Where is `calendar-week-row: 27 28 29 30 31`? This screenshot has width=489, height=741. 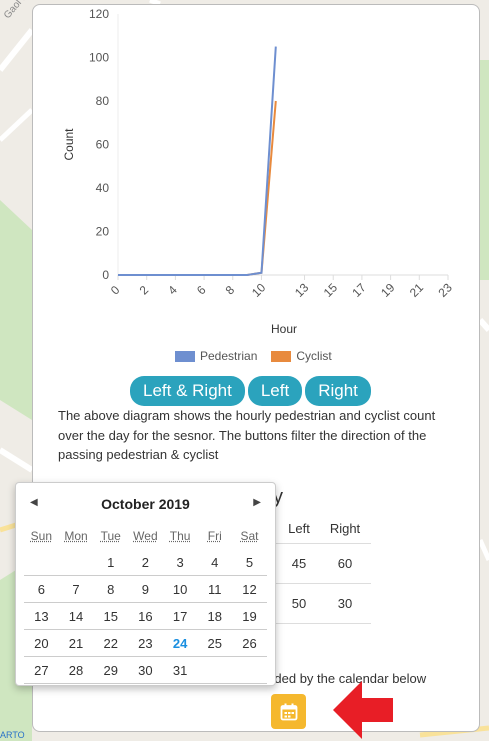 calendar-week-row: 27 28 29 30 31 is located at coordinates (145, 670).